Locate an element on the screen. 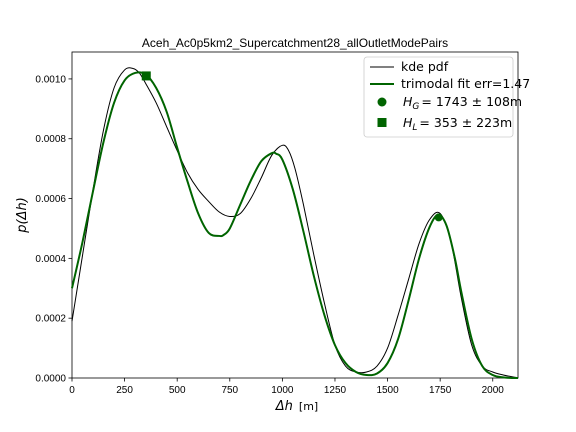 This screenshot has width=576, height=432. x-axis-label: Δh [m] is located at coordinates (296, 406).